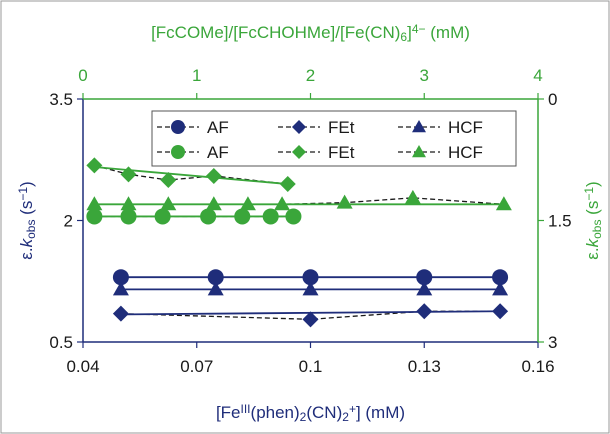 The image size is (610, 434). What do you see at coordinates (592, 253) in the screenshot?
I see `right-axis-title-part: ε.` at bounding box center [592, 253].